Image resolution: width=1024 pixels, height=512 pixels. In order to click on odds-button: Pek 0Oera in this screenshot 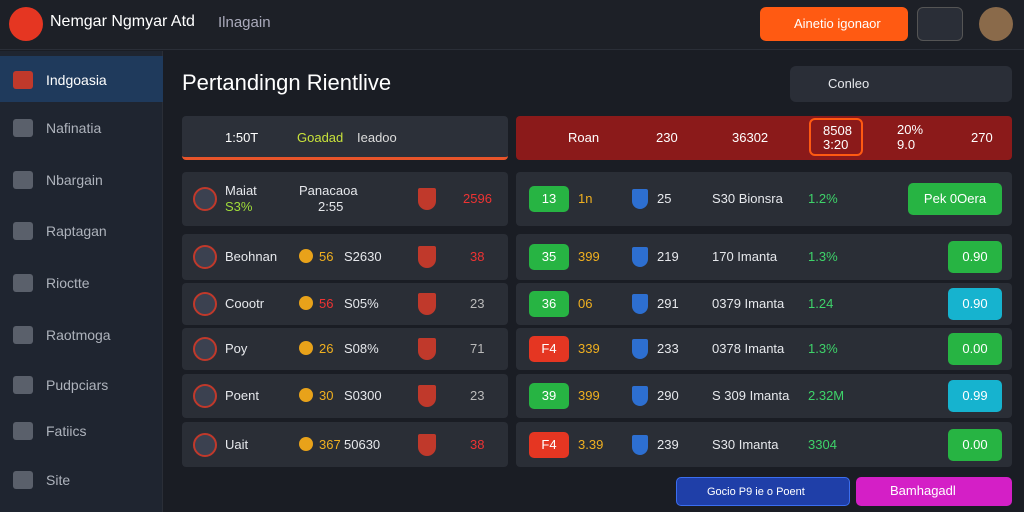, I will do `click(955, 199)`.